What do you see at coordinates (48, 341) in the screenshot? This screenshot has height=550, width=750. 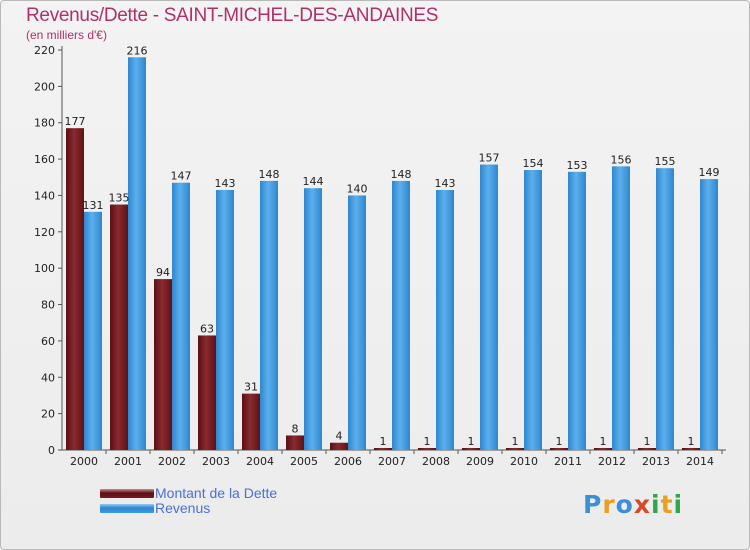 I see `y-tick-label: 60` at bounding box center [48, 341].